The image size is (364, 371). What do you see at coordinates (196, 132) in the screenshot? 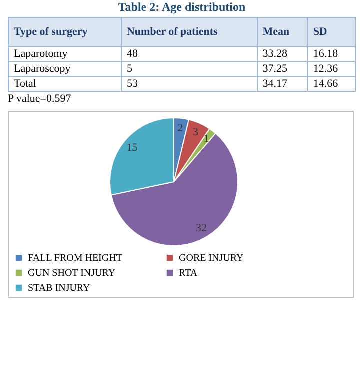
I see `data-label: 3` at bounding box center [196, 132].